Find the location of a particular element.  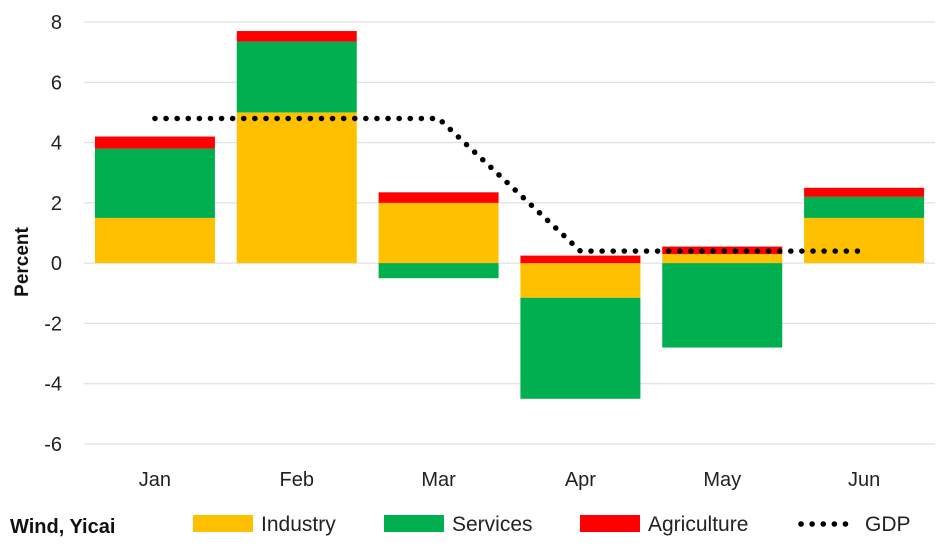

bar-industry-feb is located at coordinates (296, 188).